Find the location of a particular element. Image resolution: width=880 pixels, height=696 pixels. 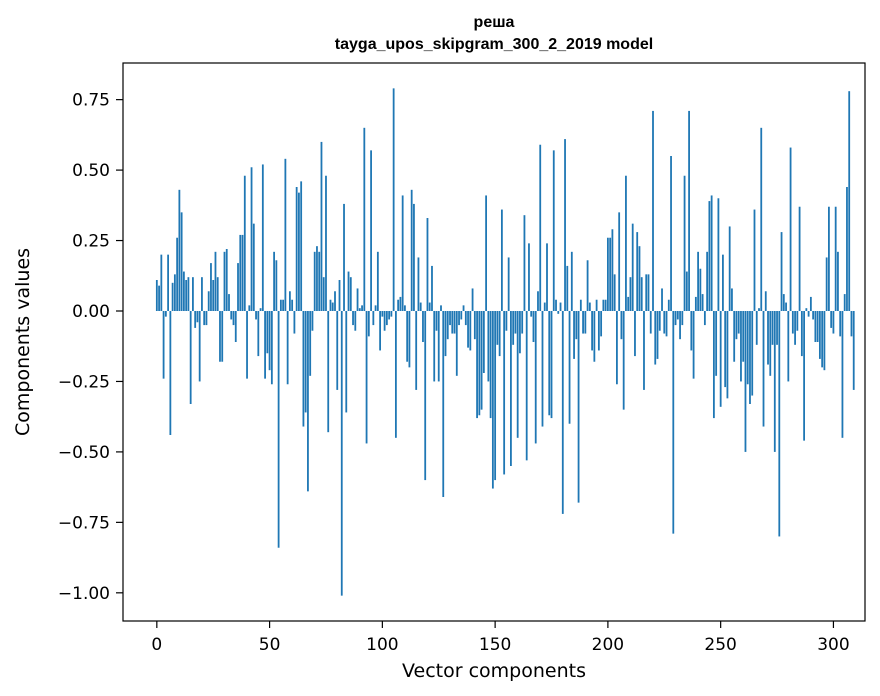

y-tick-label: 0.25 is located at coordinates (91, 242).